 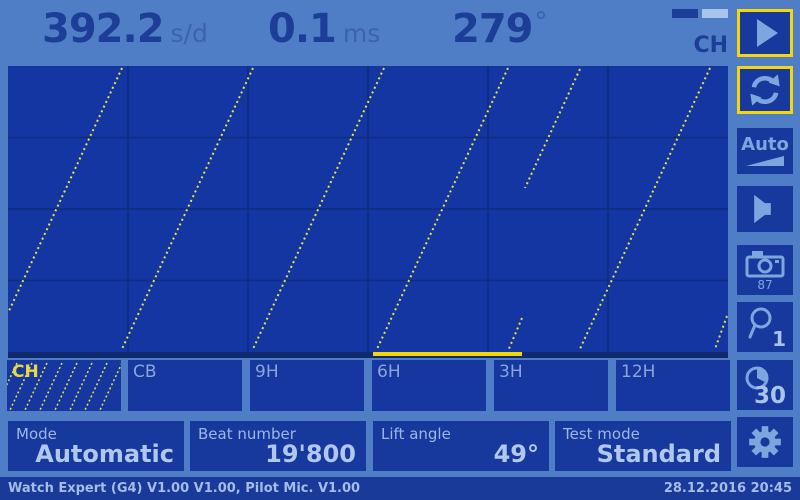 I want to click on play-icon, so click(x=767, y=33).